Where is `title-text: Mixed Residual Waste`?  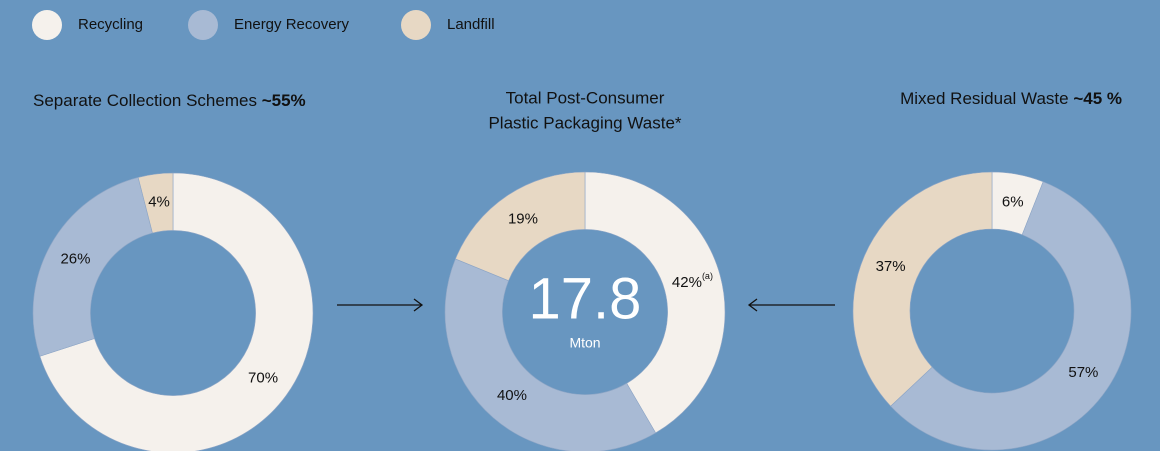
title-text: Mixed Residual Waste is located at coordinates (986, 98).